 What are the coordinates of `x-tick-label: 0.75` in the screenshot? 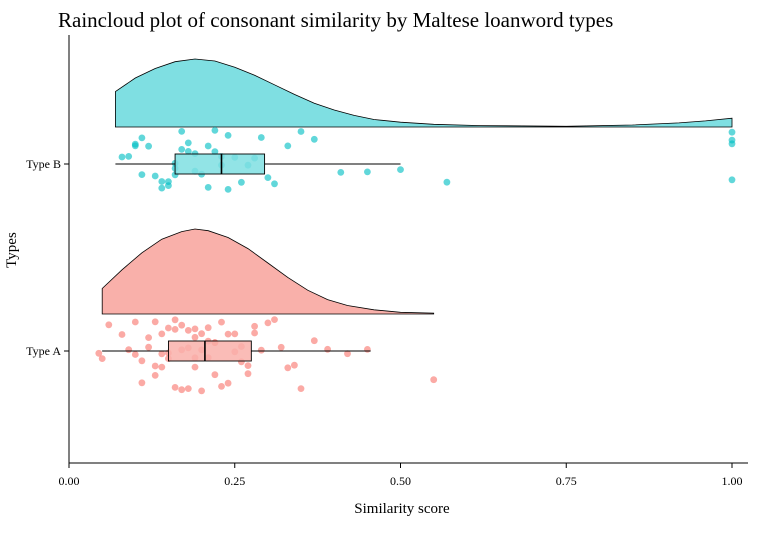 It's located at (566, 481).